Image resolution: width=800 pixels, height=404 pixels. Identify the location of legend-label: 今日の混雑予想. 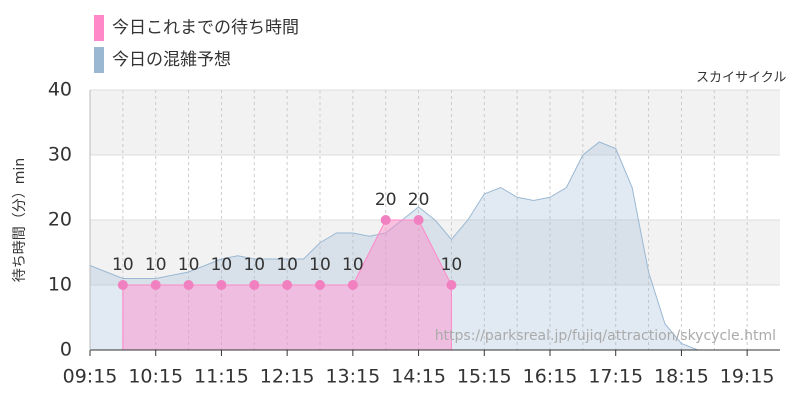
(171, 60).